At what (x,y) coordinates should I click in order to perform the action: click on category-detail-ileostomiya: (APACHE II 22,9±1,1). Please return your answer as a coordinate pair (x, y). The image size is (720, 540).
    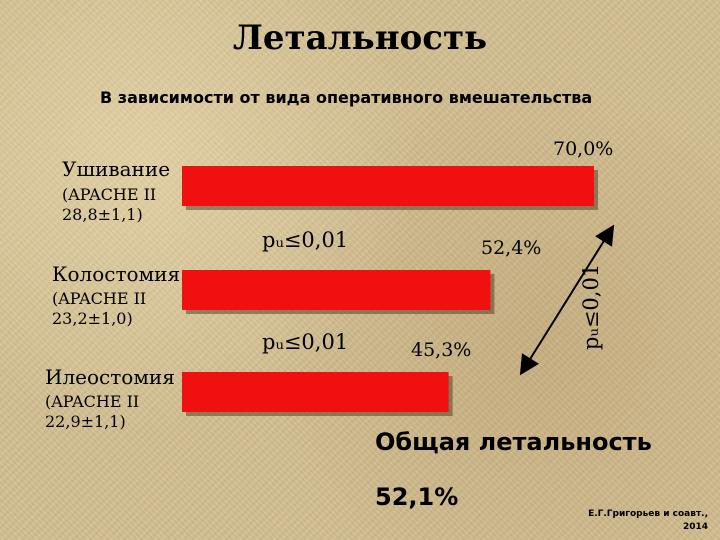
    Looking at the image, I should click on (92, 411).